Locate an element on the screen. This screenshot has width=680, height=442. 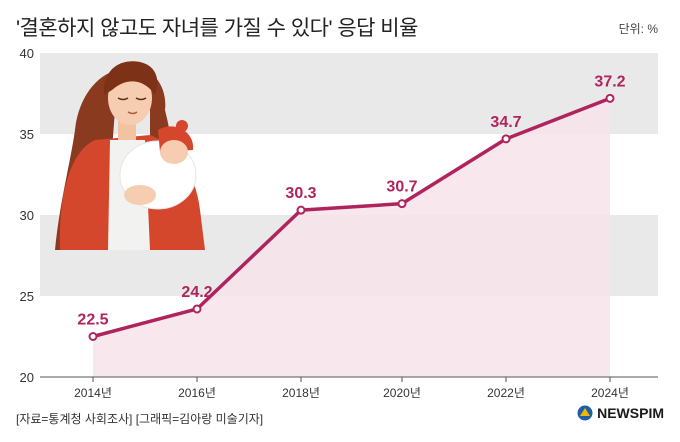
x-tick-label: 2024년 is located at coordinates (610, 393).